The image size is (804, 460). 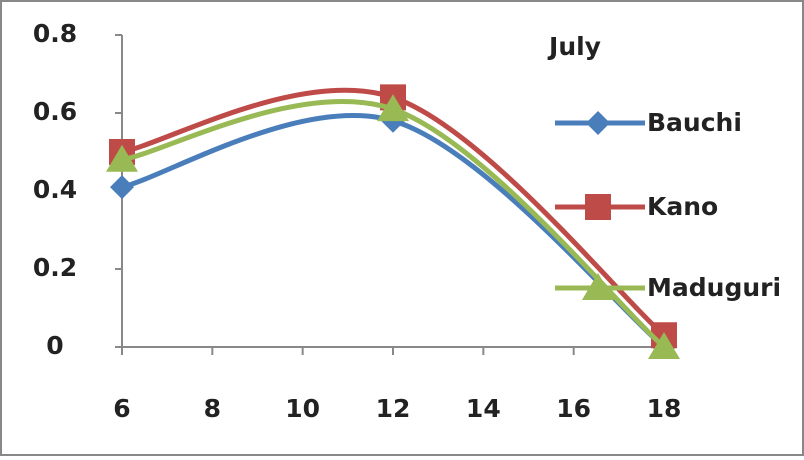 I want to click on legend-label: Kano, so click(x=683, y=206).